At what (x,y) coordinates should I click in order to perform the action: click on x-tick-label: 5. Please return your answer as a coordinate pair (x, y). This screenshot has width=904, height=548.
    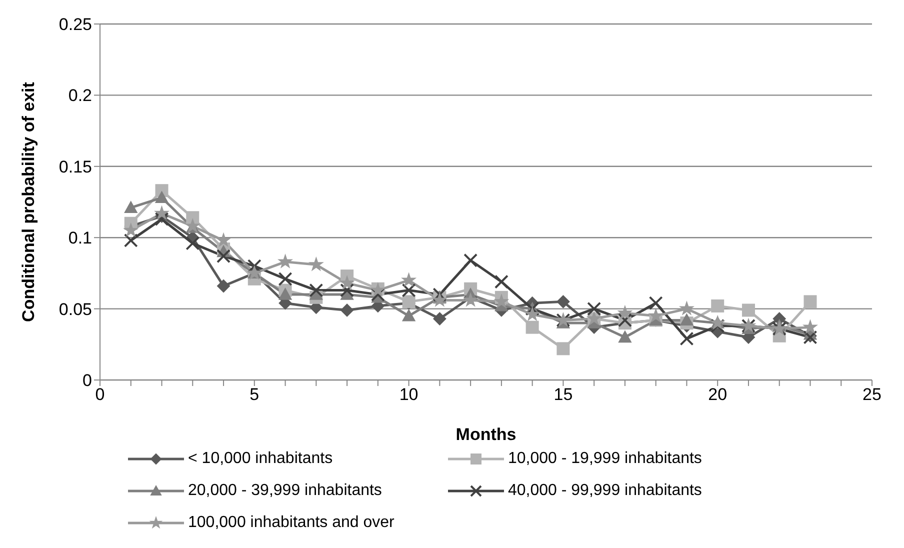
    Looking at the image, I should click on (255, 394).